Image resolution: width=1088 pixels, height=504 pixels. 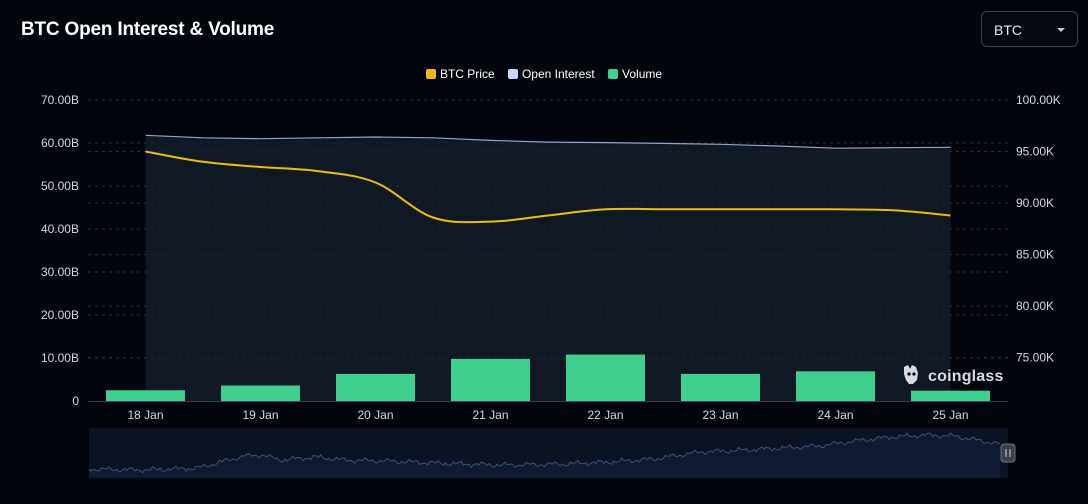 I want to click on x-tick-label: 21 Jan, so click(x=490, y=415).